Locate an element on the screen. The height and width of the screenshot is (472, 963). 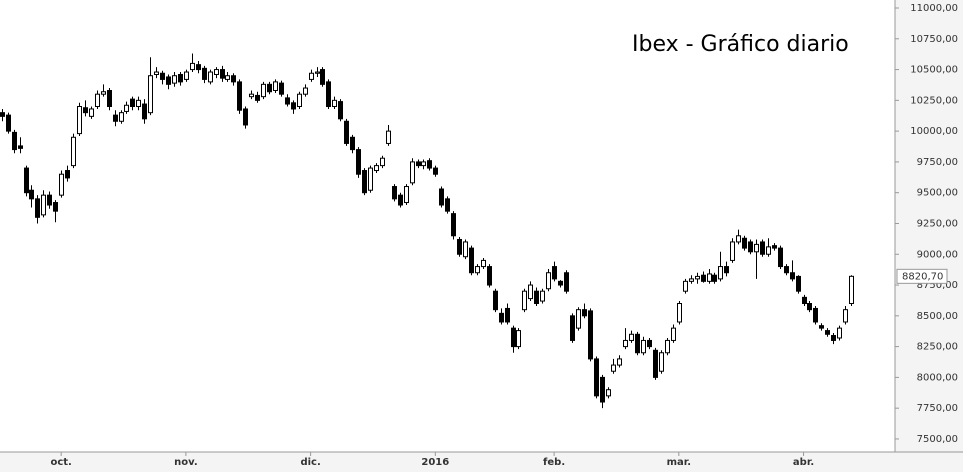
x-tick-label: oct. is located at coordinates (60, 462).